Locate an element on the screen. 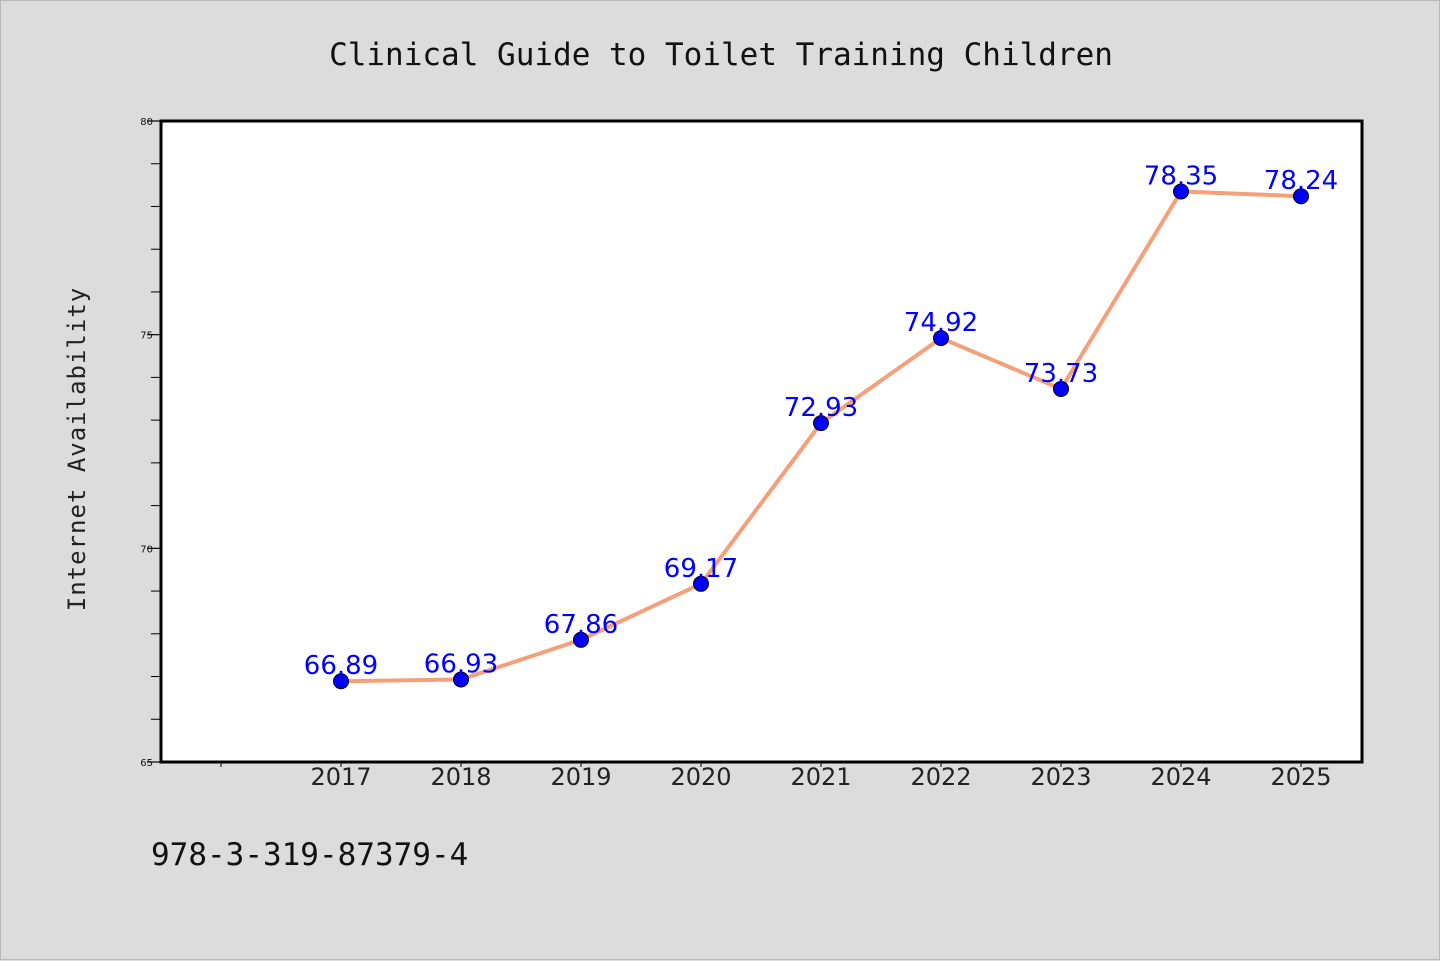 The height and width of the screenshot is (961, 1440). data-label: 67.86 is located at coordinates (581, 625).